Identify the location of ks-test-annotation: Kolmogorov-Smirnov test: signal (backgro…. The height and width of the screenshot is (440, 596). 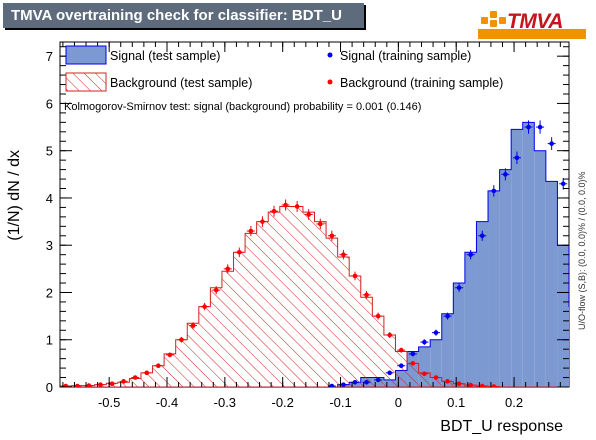
(242, 107).